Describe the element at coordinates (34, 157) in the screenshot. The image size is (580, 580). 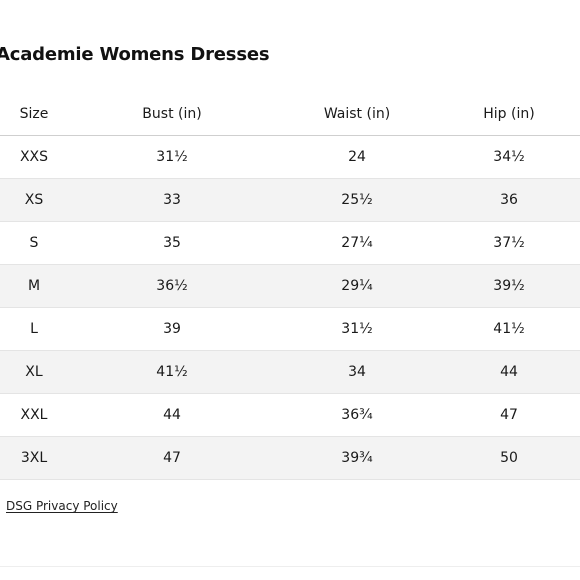
I see `cell-size: XXS` at that location.